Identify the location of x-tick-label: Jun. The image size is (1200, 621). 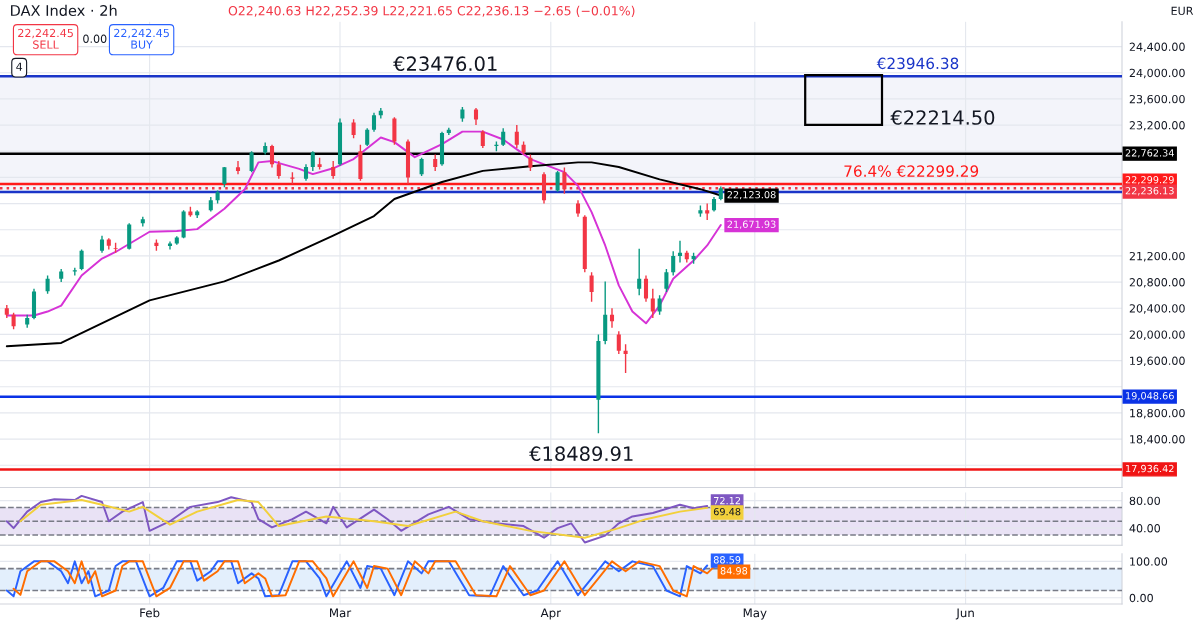
(964, 614).